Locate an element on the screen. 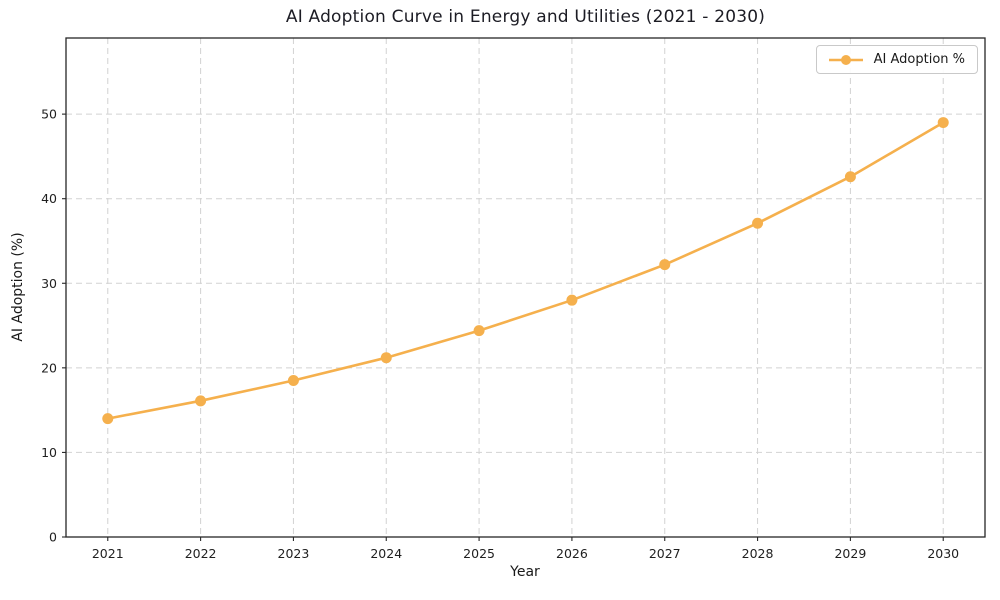 The image size is (1000, 600). x-tick-label: 2025 is located at coordinates (479, 553).